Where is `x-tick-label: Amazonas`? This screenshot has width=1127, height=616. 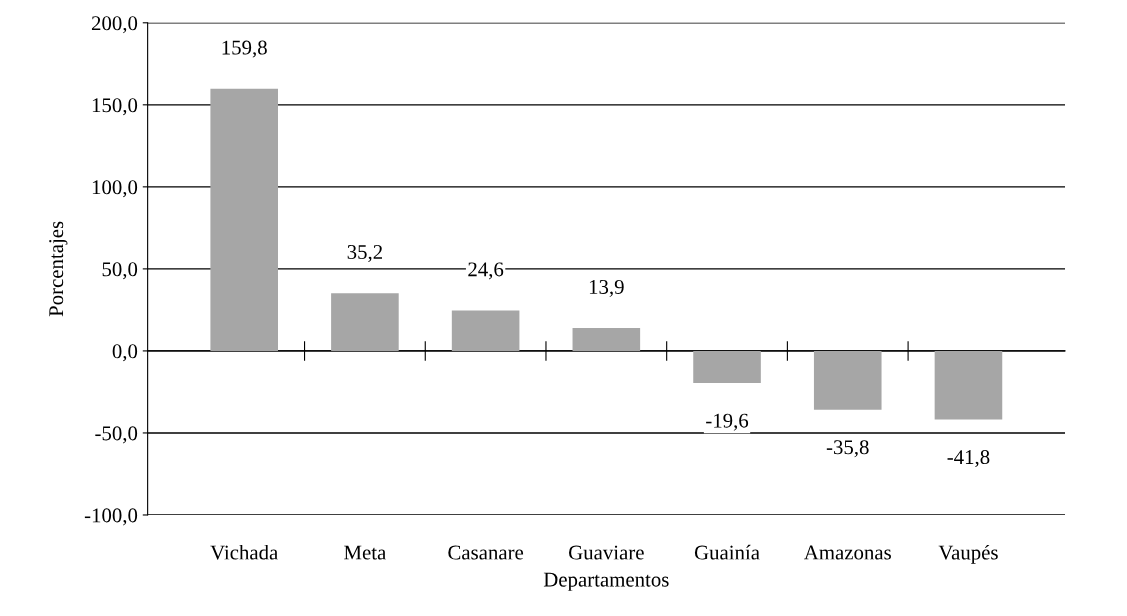 x-tick-label: Amazonas is located at coordinates (847, 552).